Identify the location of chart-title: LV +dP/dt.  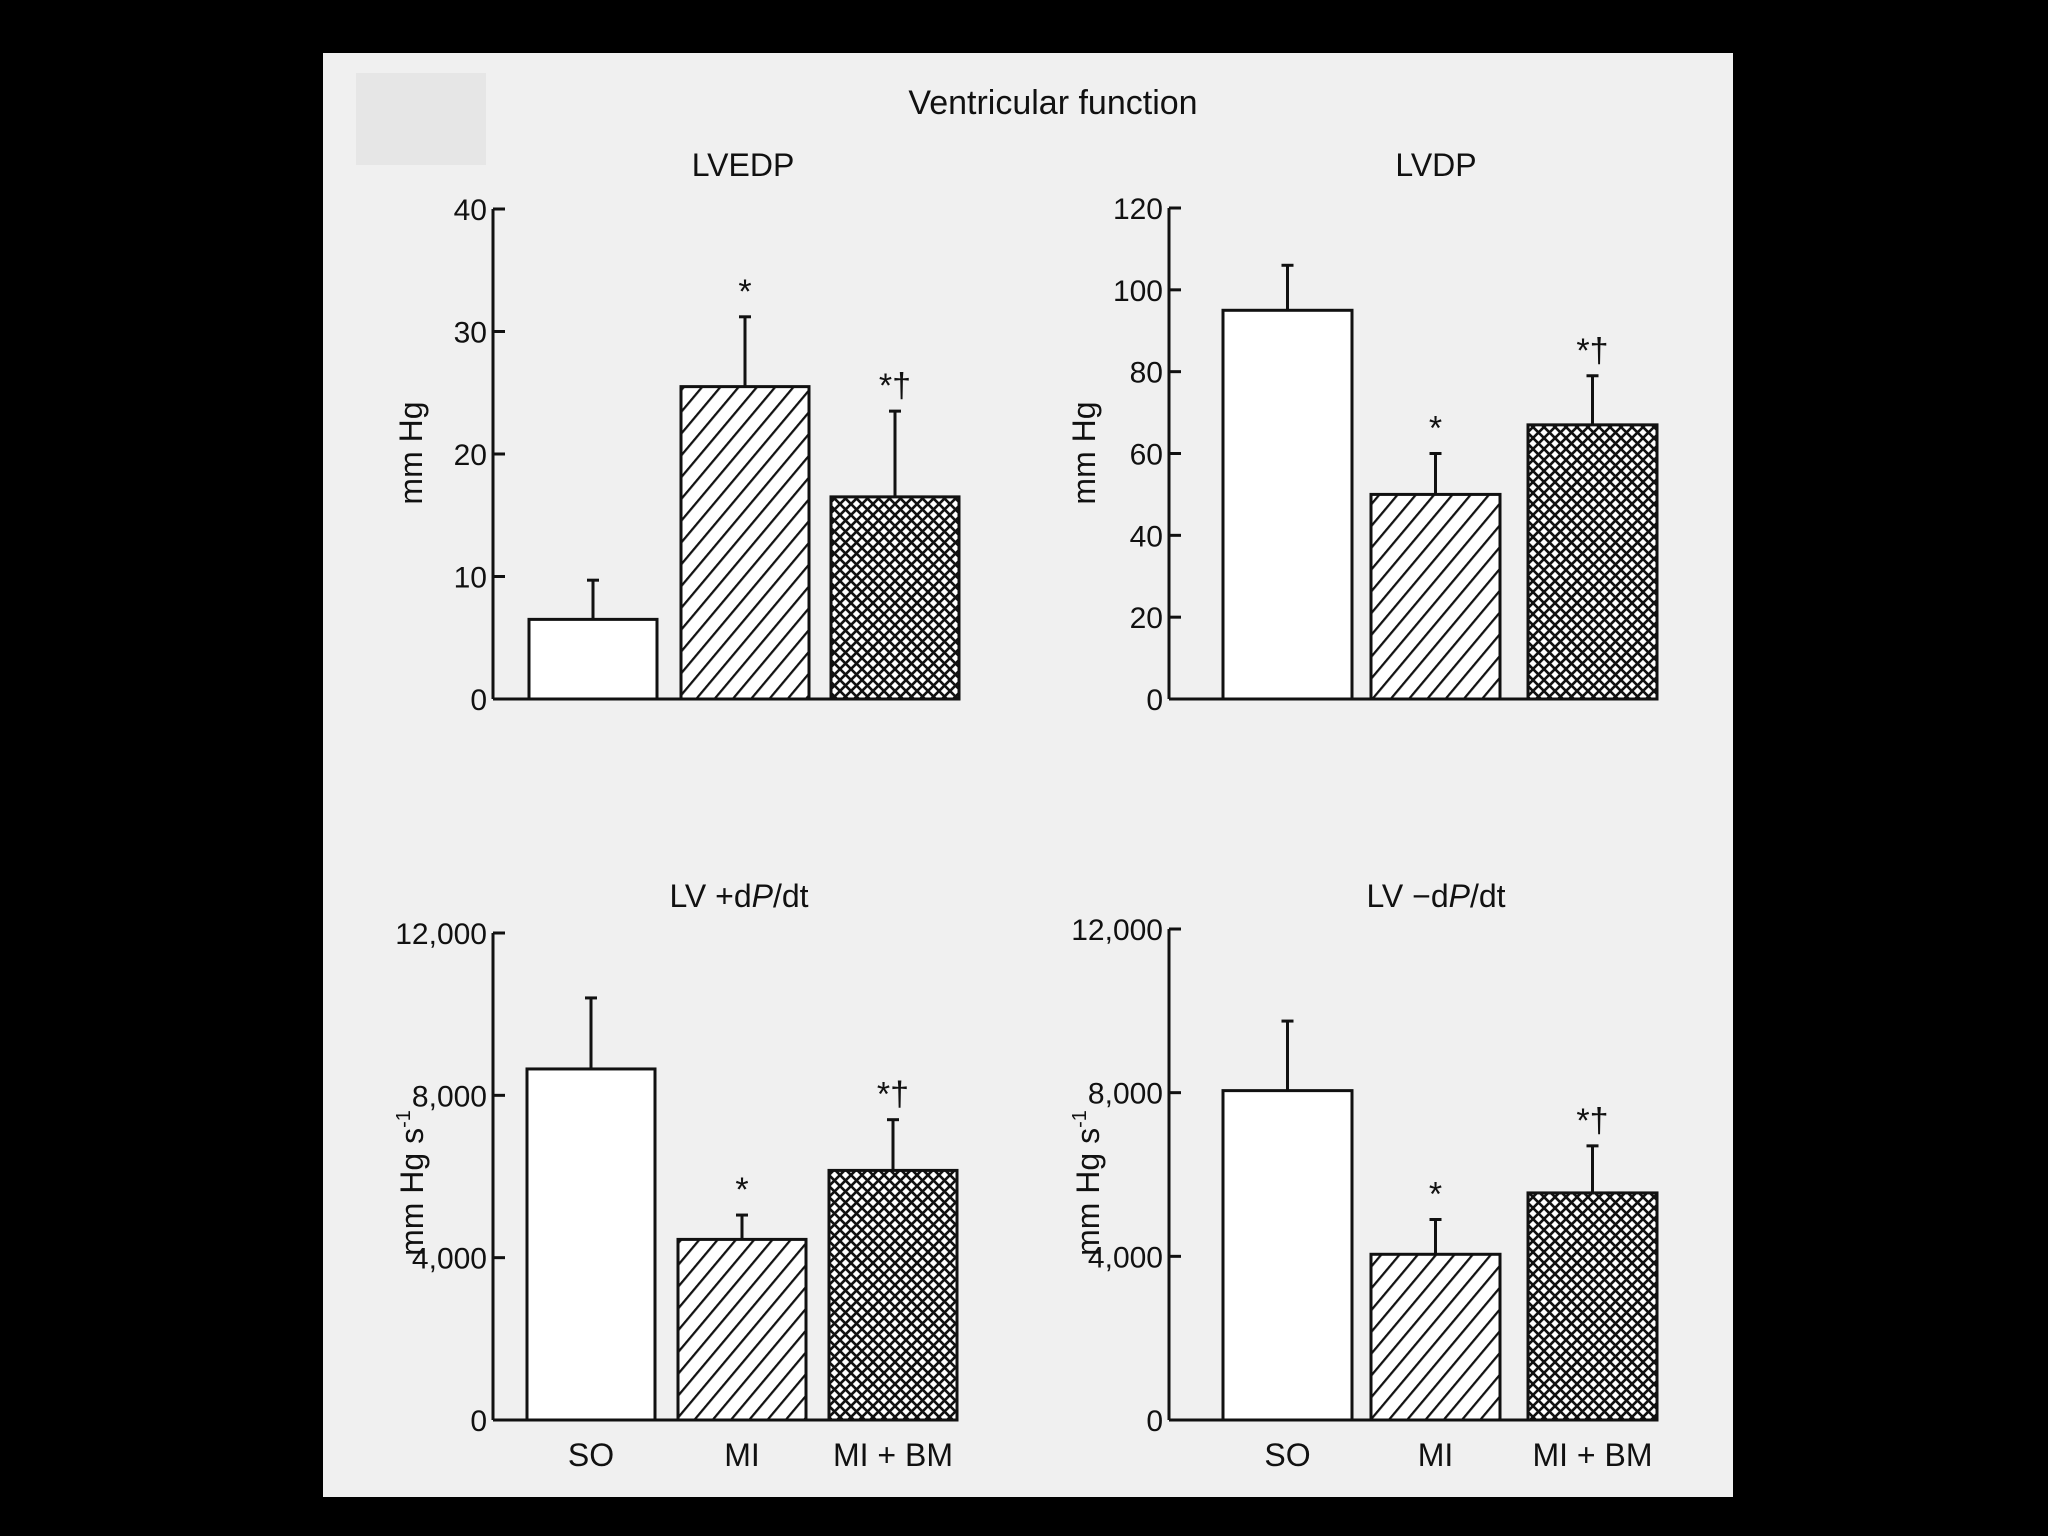
(738, 896).